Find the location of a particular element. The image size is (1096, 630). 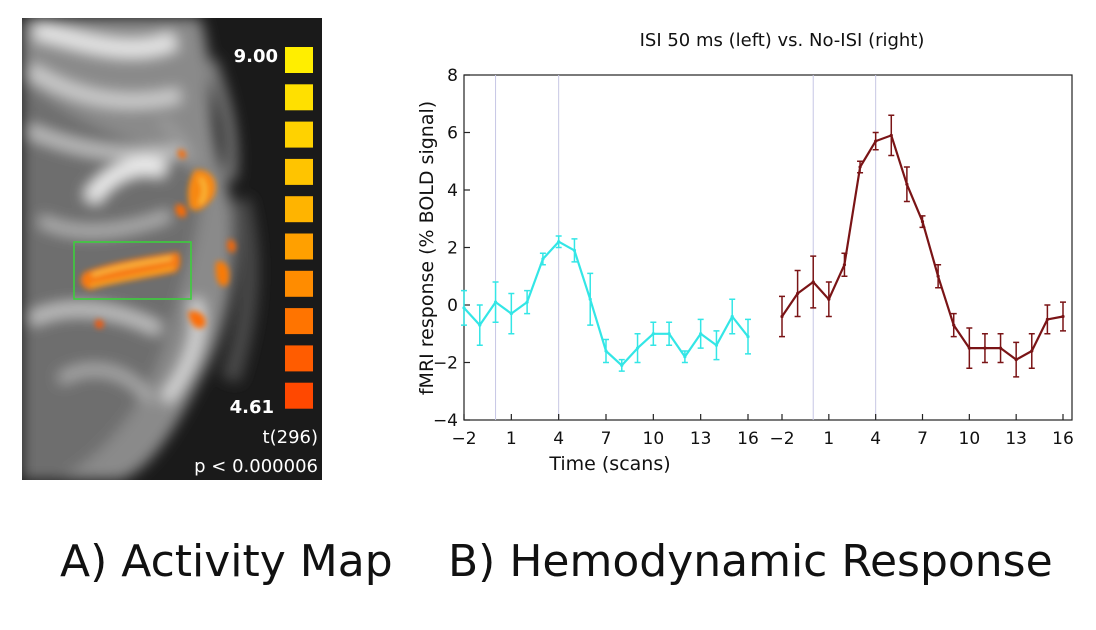

activation-clusters is located at coordinates (158, 239).